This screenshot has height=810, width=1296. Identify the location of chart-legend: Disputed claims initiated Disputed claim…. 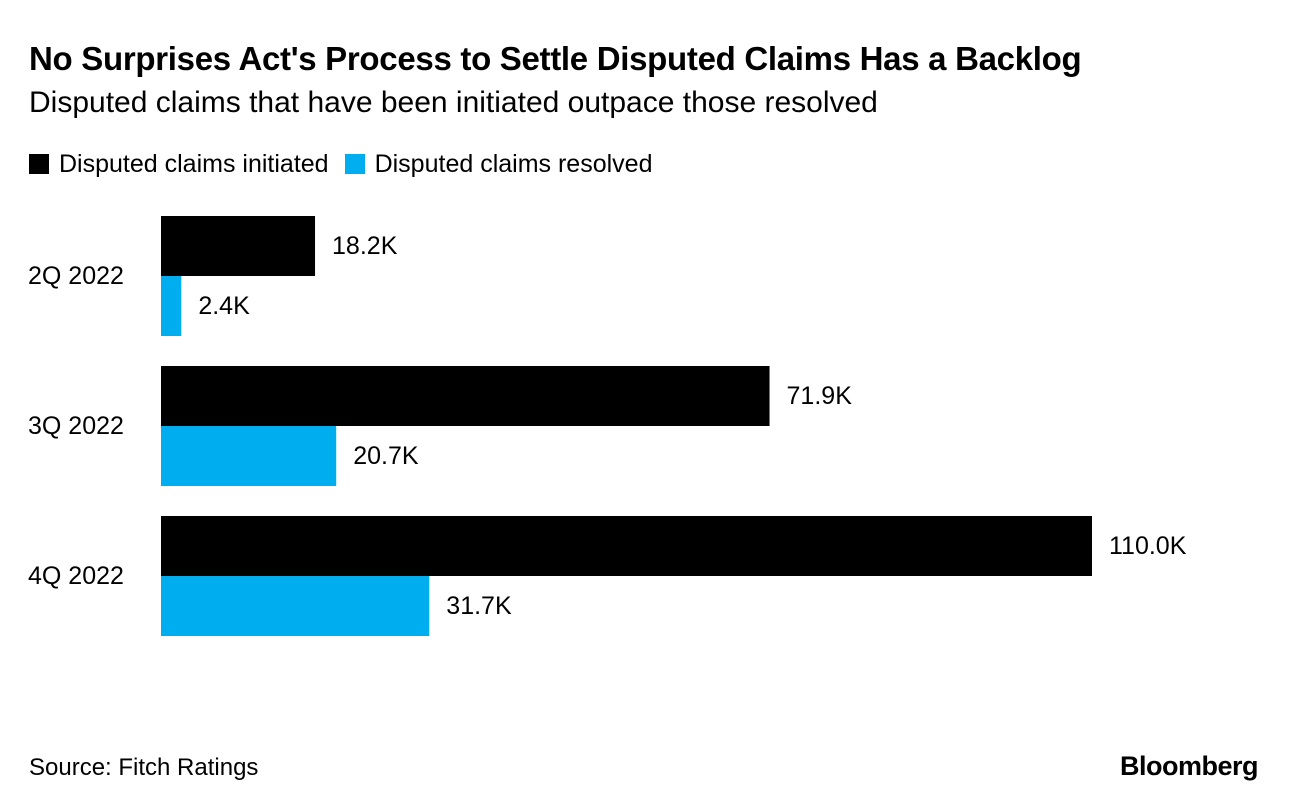
(348, 164).